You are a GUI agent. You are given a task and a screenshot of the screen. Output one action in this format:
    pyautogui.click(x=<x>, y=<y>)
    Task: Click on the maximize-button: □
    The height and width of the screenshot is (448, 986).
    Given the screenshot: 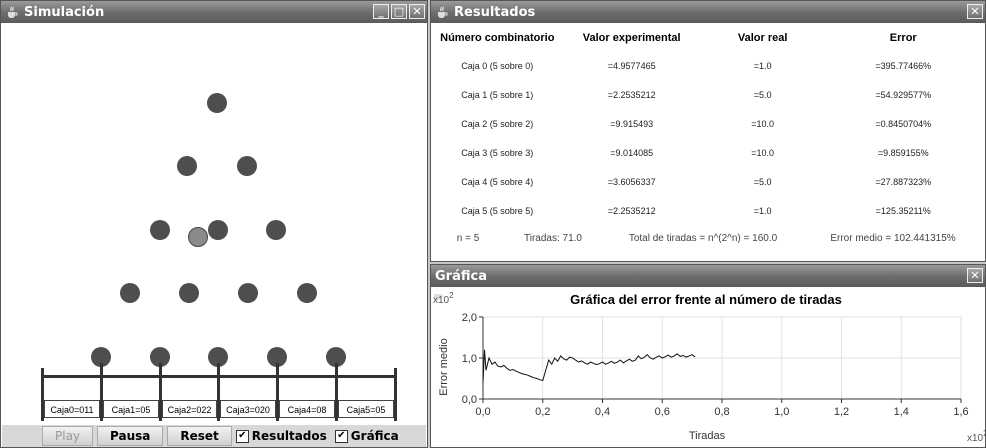 What is the action you would take?
    pyautogui.click(x=399, y=11)
    